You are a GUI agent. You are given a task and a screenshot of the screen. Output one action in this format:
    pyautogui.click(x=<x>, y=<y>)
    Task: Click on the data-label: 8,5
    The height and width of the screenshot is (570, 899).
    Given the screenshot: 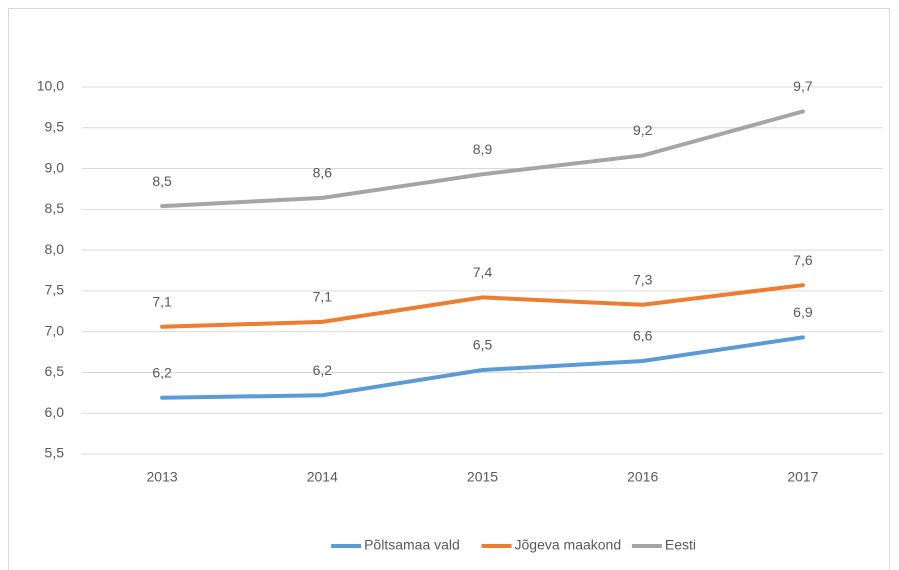 What is the action you would take?
    pyautogui.click(x=162, y=181)
    